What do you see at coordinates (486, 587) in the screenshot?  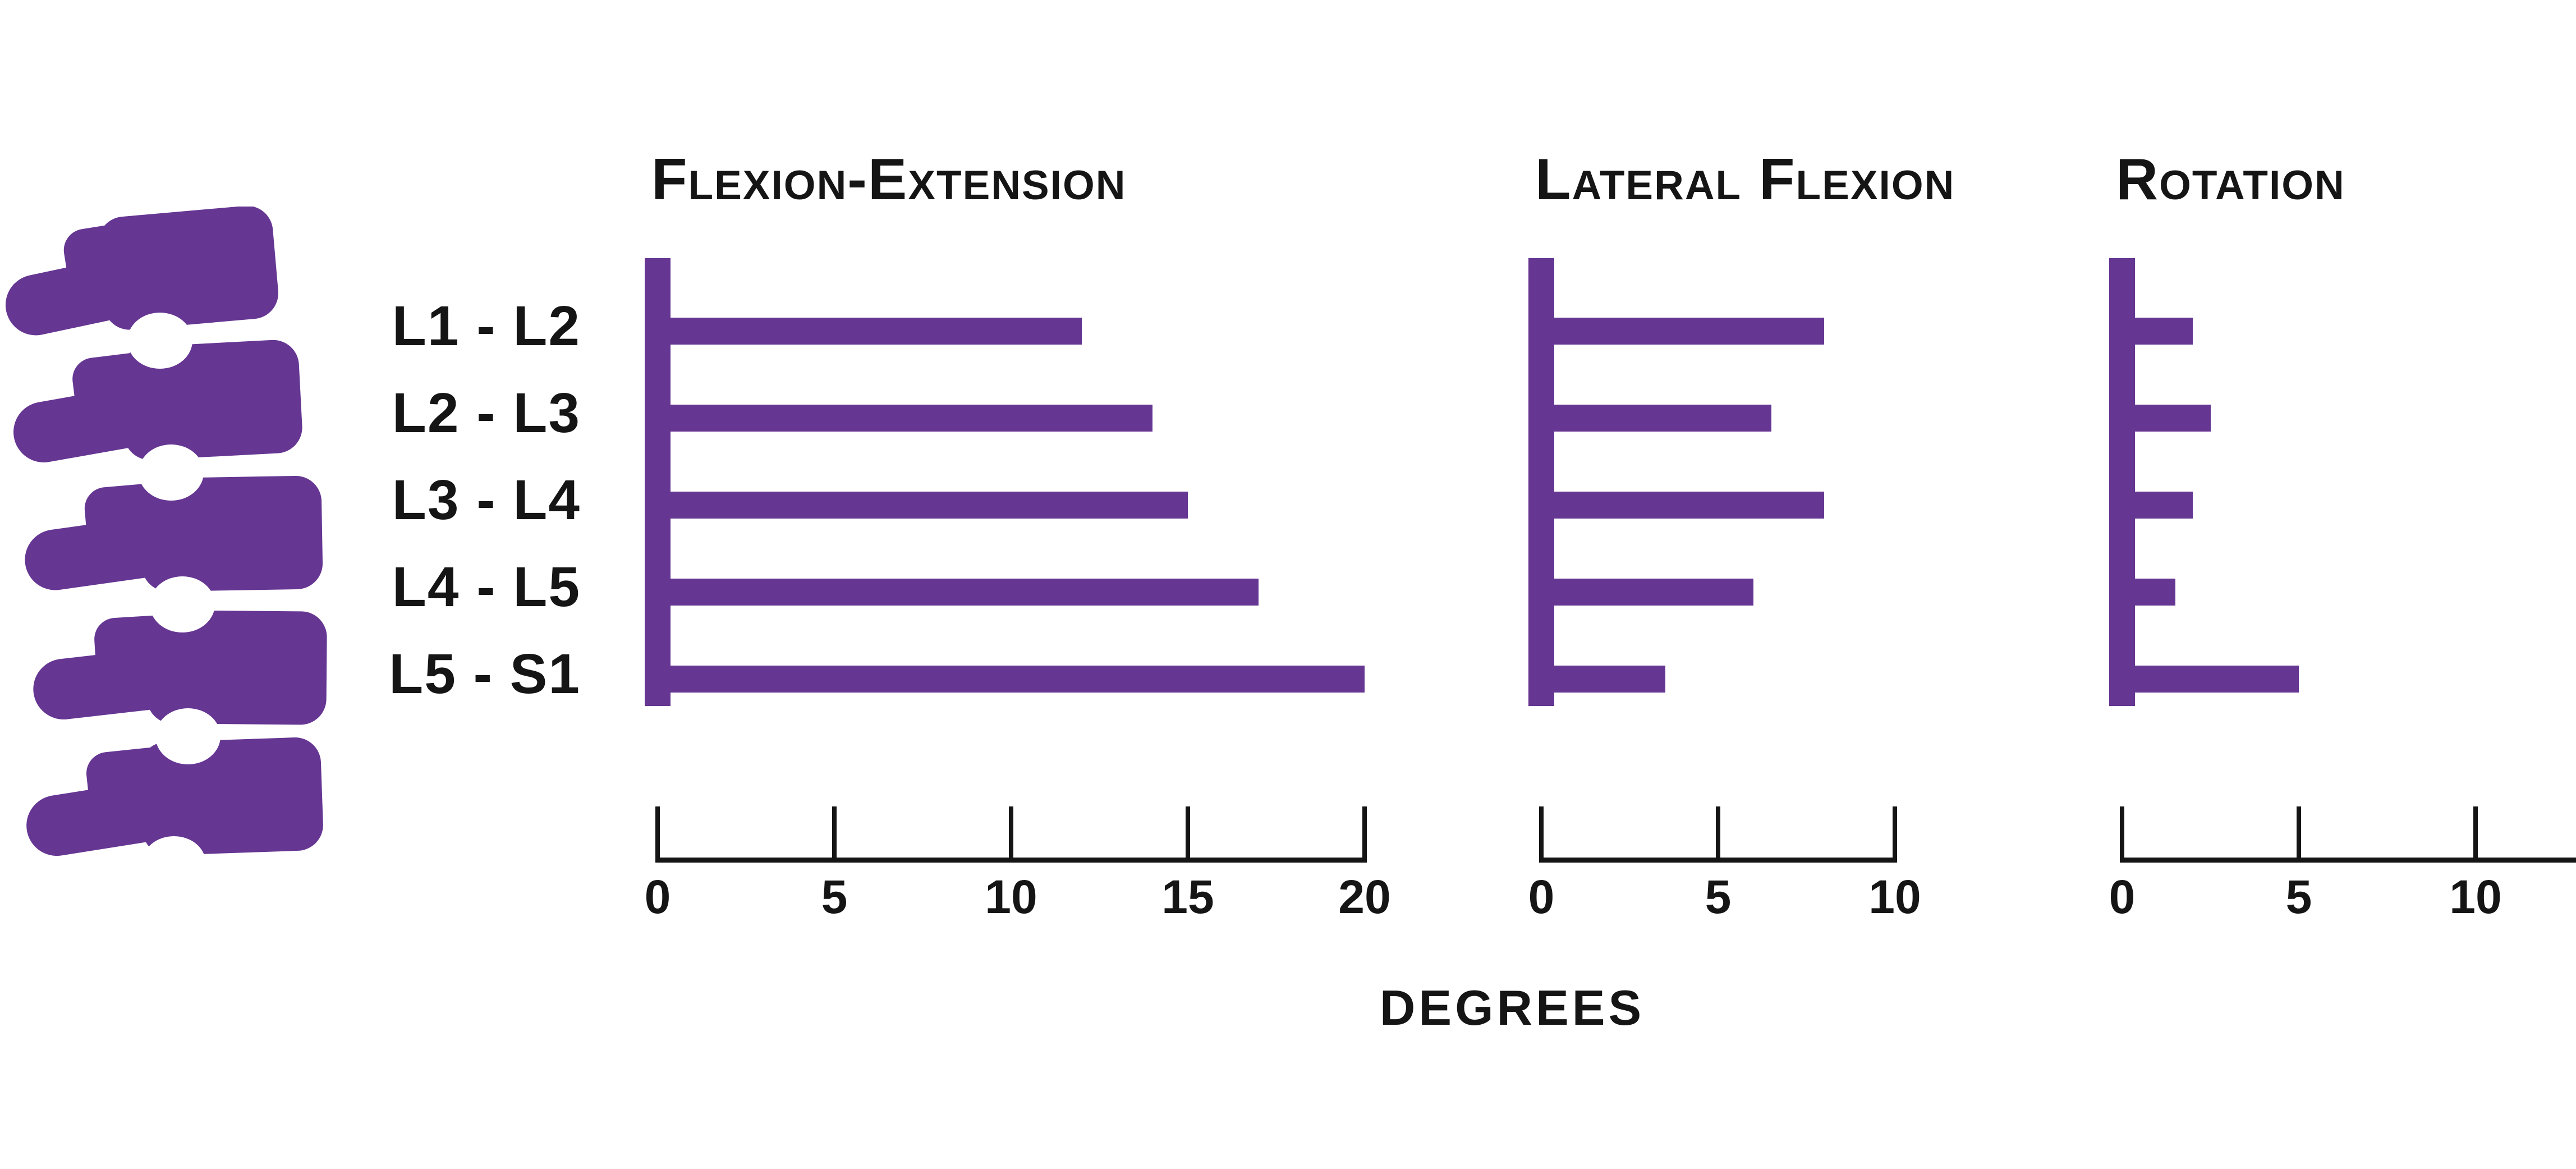 I see `segment-label-l4-l5: L4 - L5` at bounding box center [486, 587].